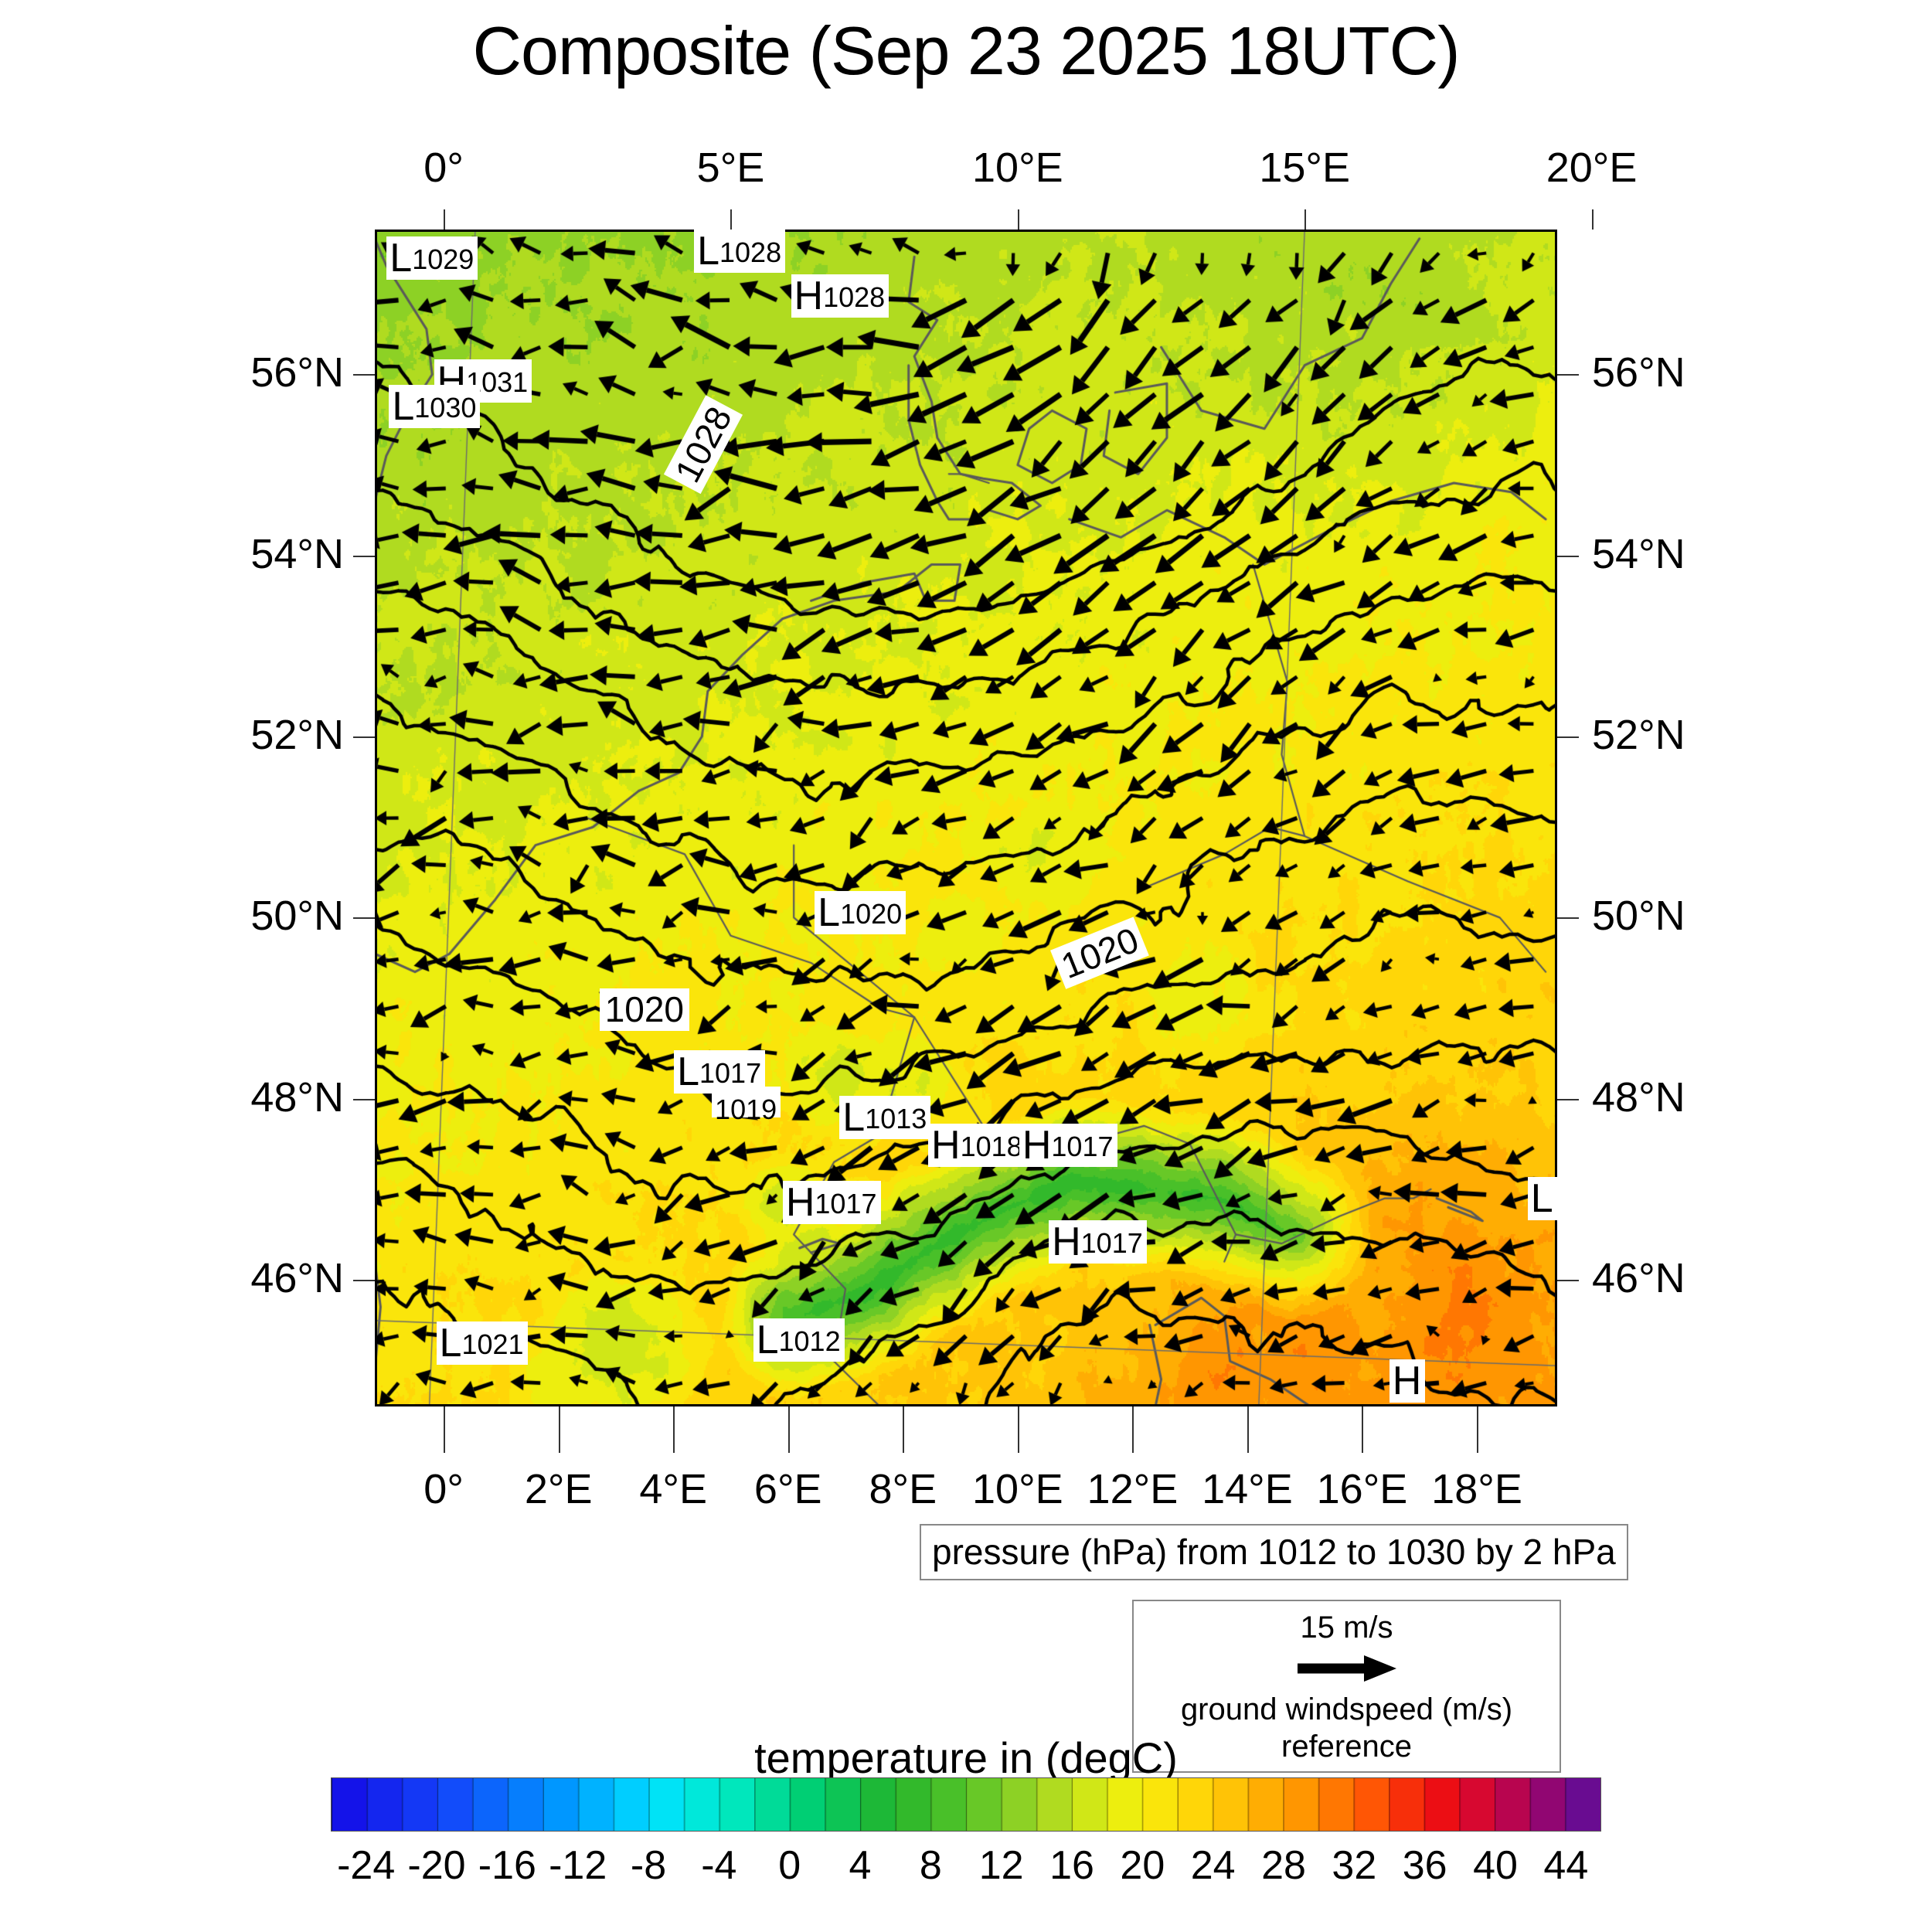 The image size is (1932, 1932). What do you see at coordinates (930, 1866) in the screenshot?
I see `colorbar-tick-label: 8` at bounding box center [930, 1866].